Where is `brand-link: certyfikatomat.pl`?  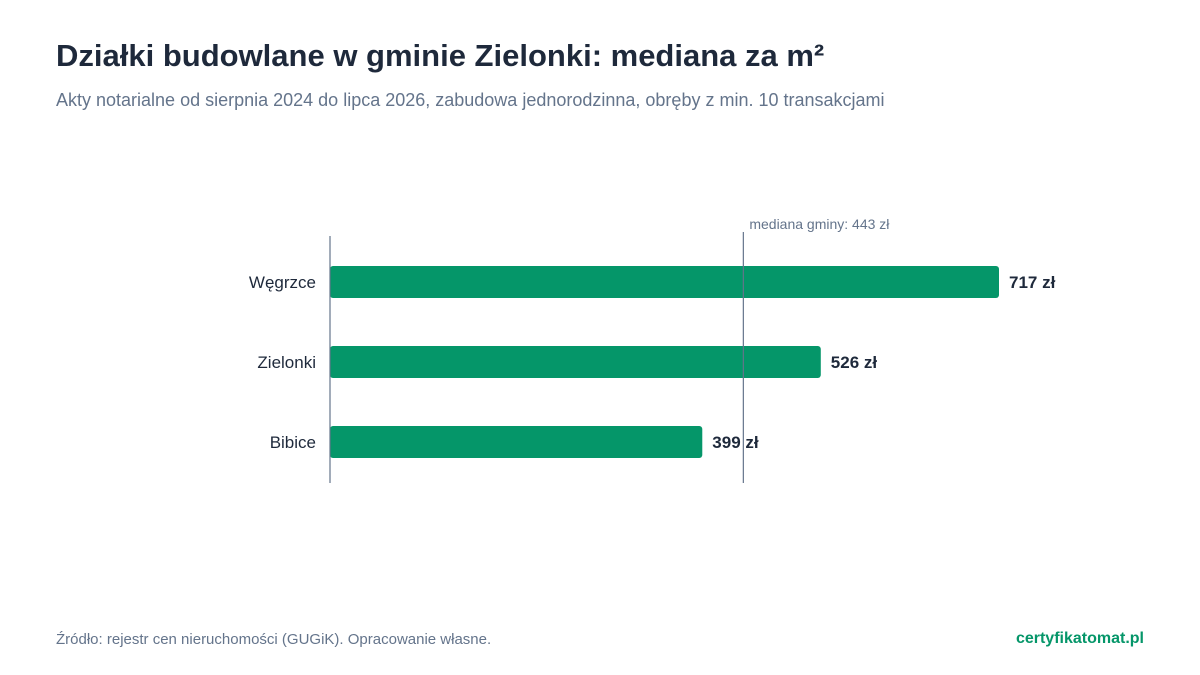
brand-link: certyfikatomat.pl is located at coordinates (1079, 638).